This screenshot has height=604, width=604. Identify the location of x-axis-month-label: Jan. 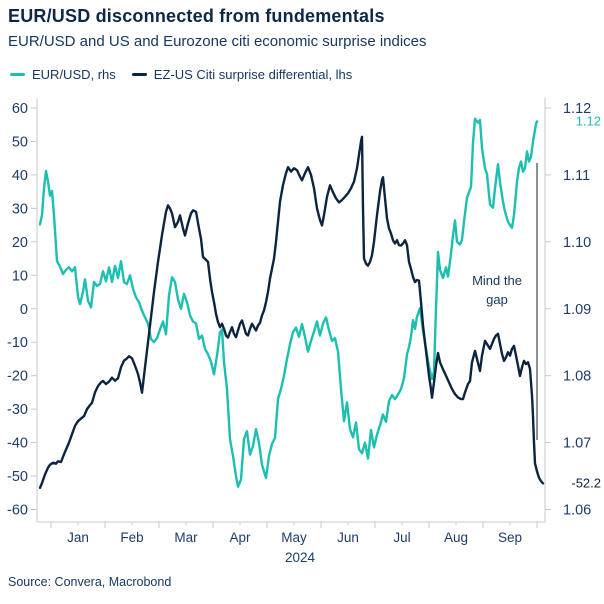
(78, 537).